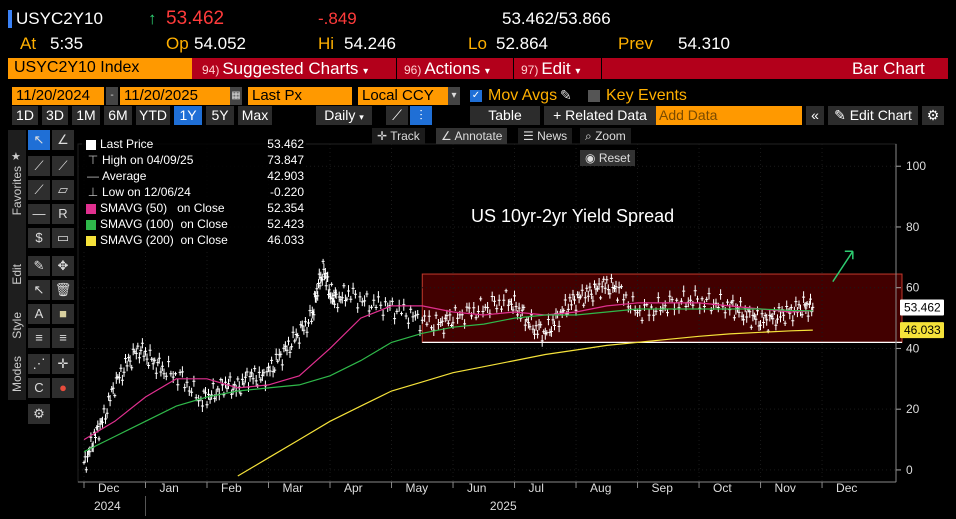 This screenshot has height=519, width=956. I want to click on track-label: Track, so click(405, 136).